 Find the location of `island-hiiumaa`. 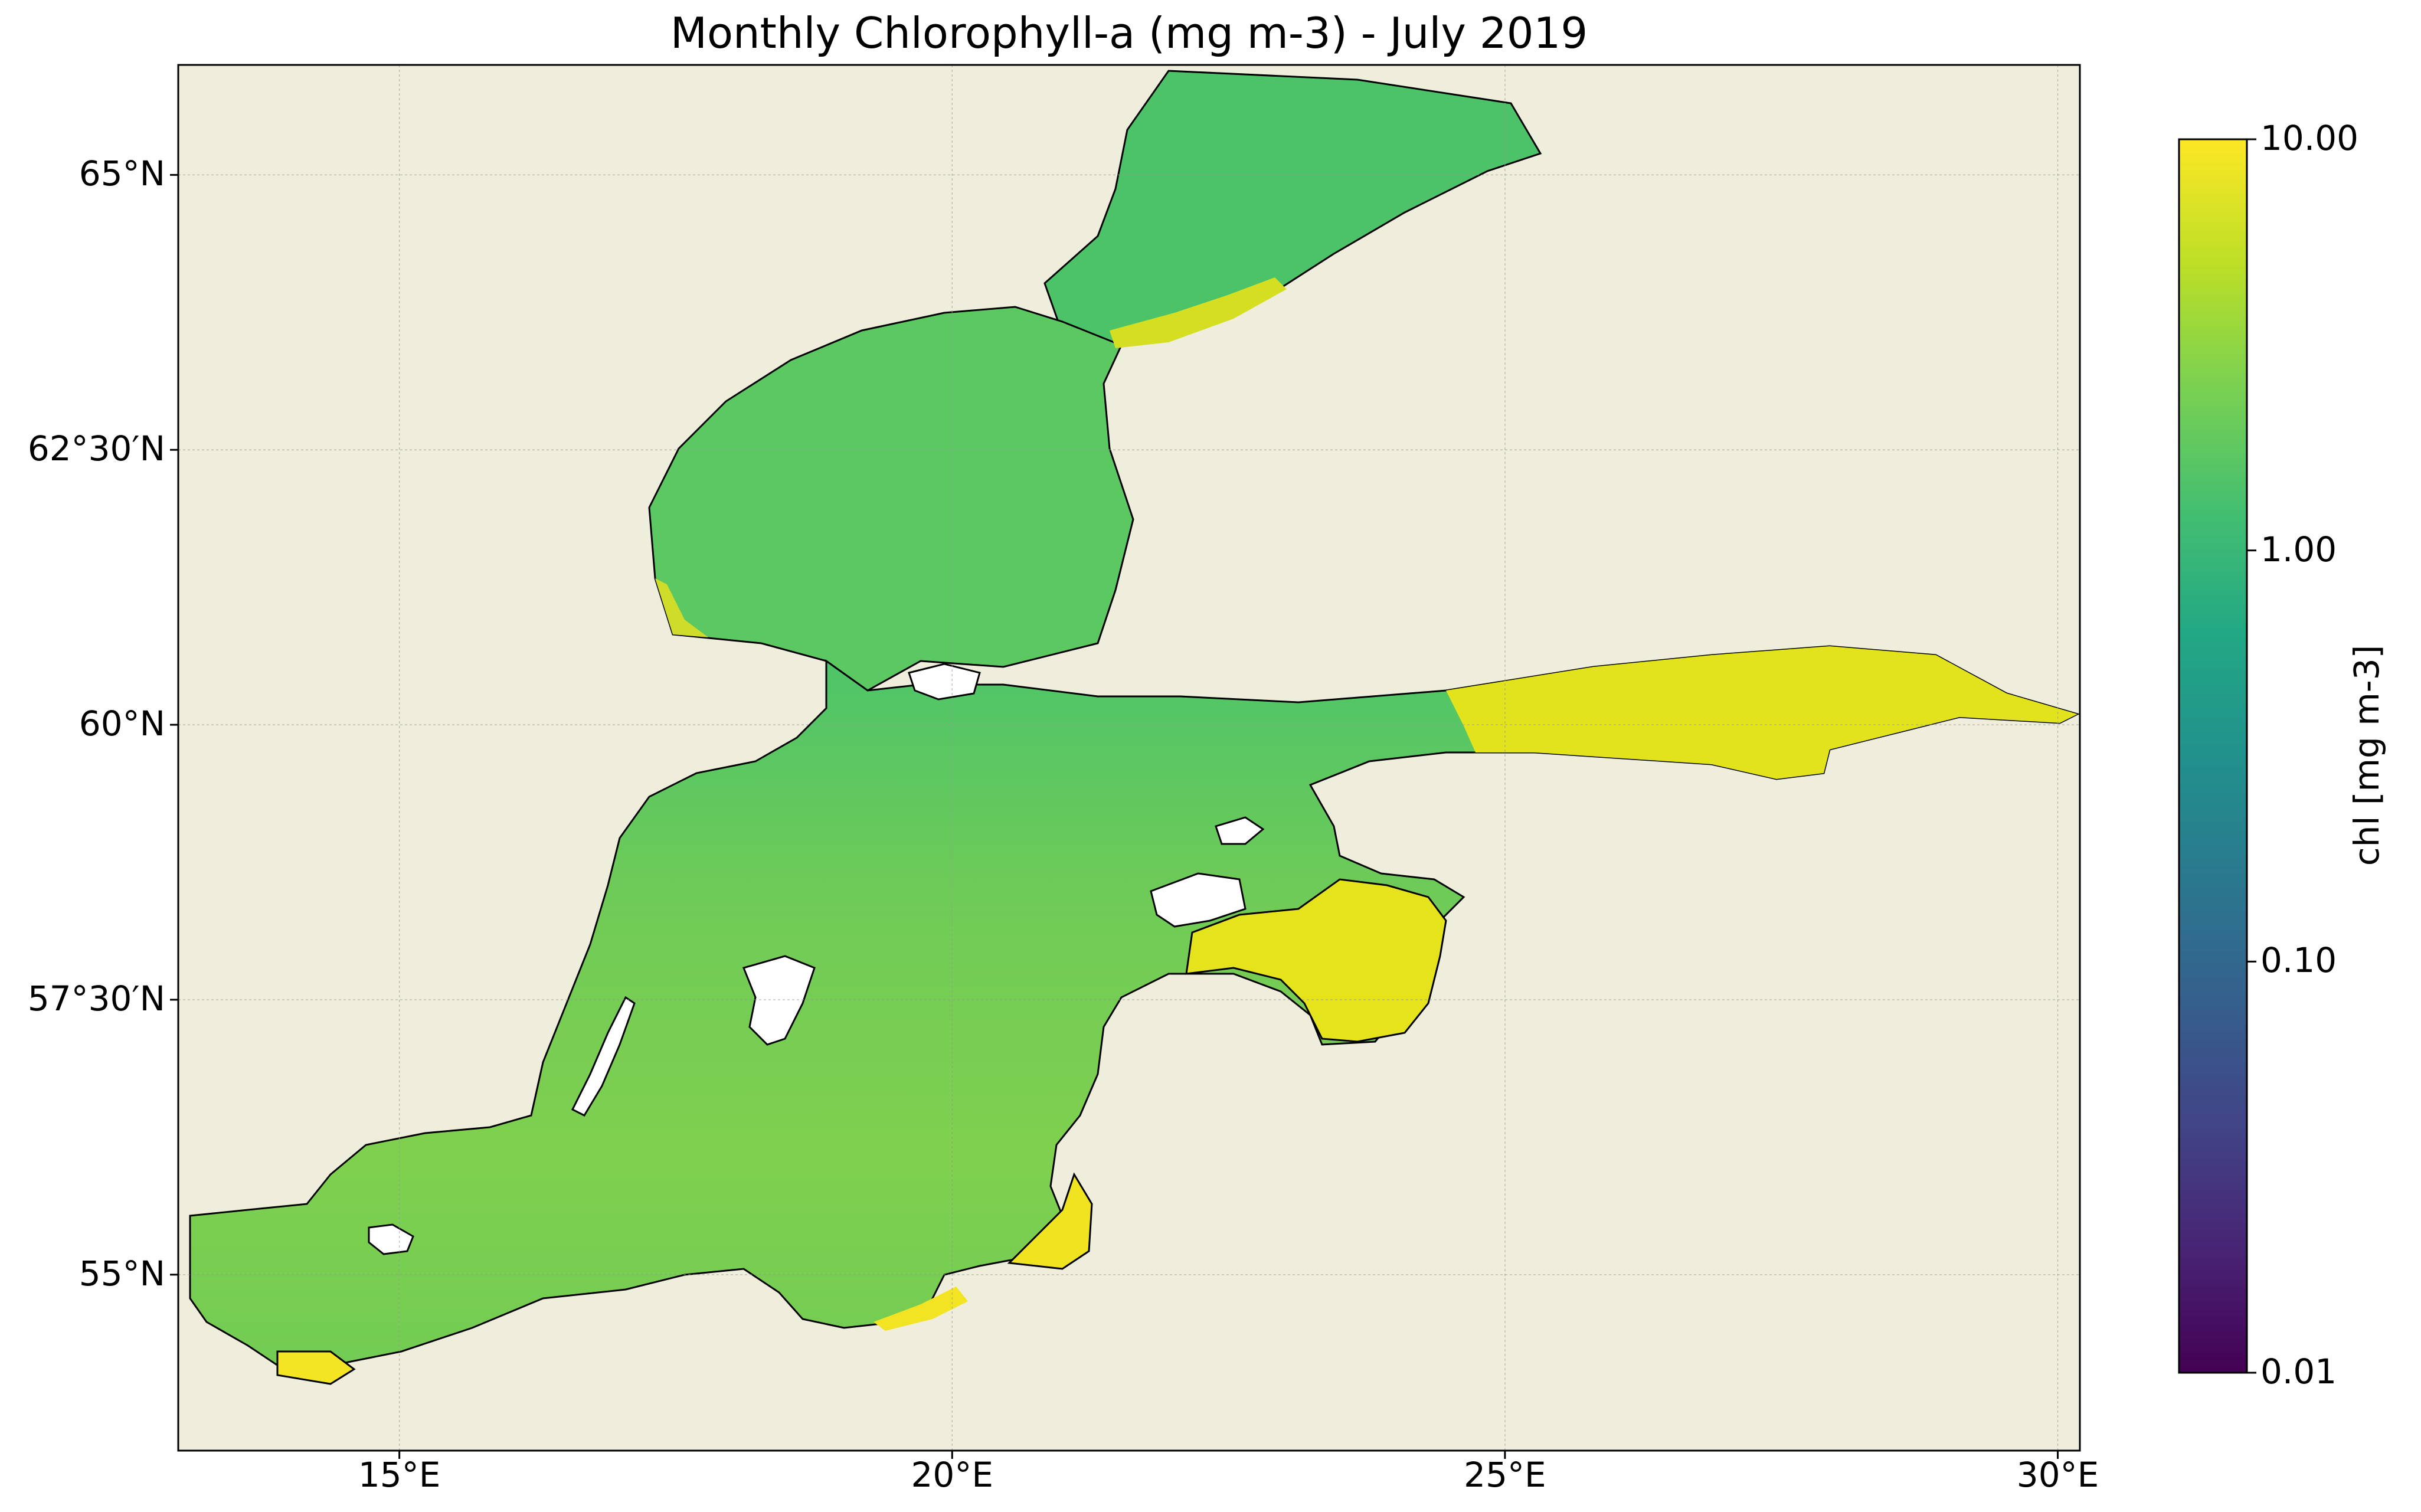

island-hiiumaa is located at coordinates (1240, 830).